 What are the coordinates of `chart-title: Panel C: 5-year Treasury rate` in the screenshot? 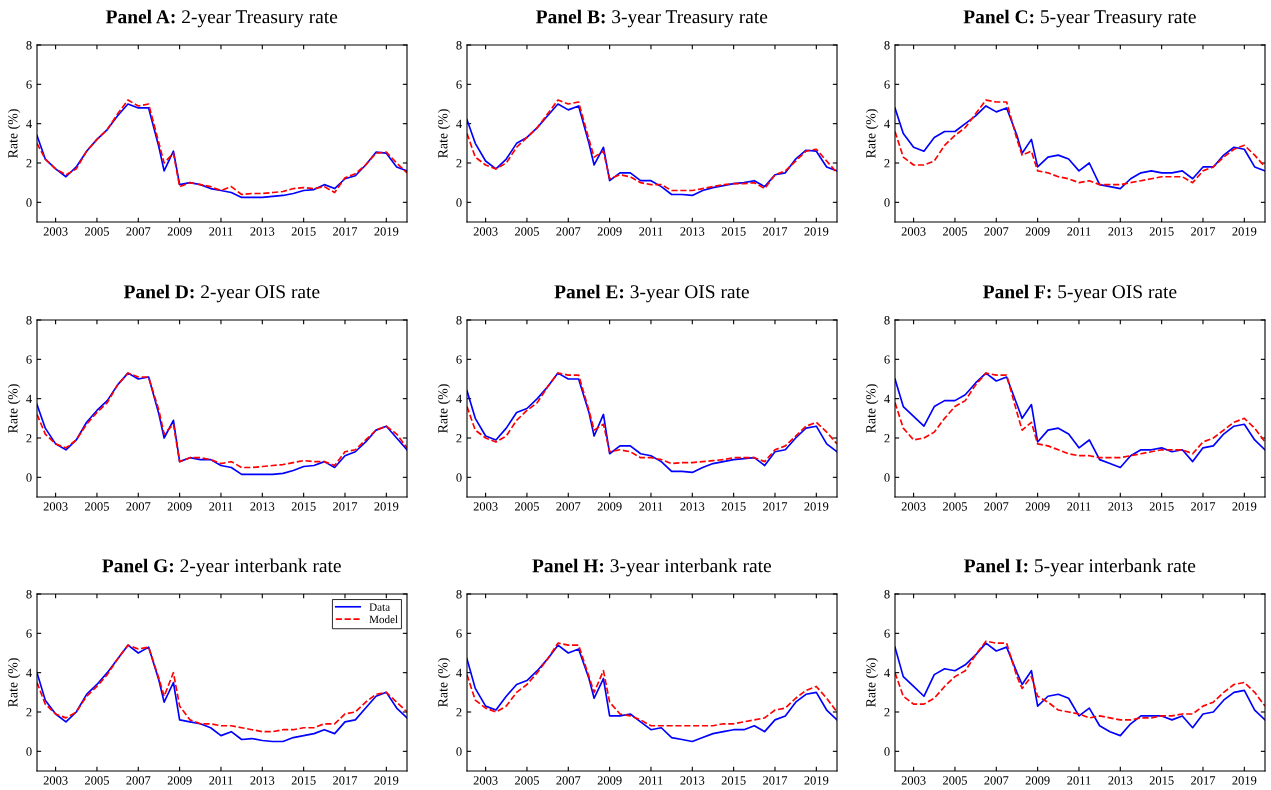 It's located at (1079, 18).